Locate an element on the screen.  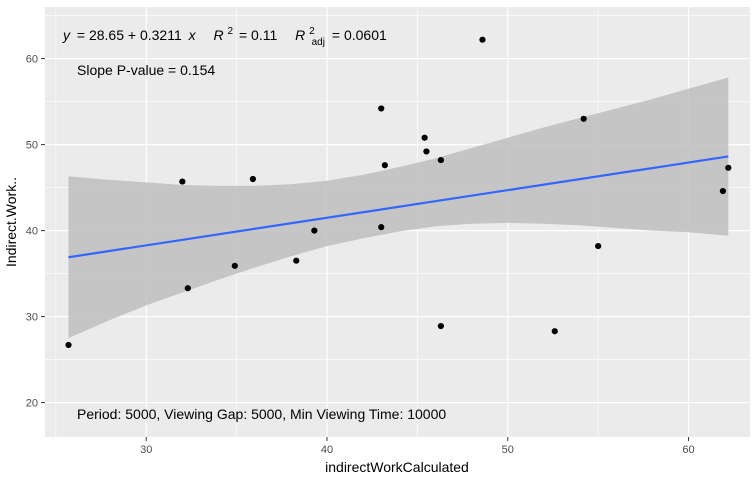
y-tick-label: 40 is located at coordinates (32, 232).